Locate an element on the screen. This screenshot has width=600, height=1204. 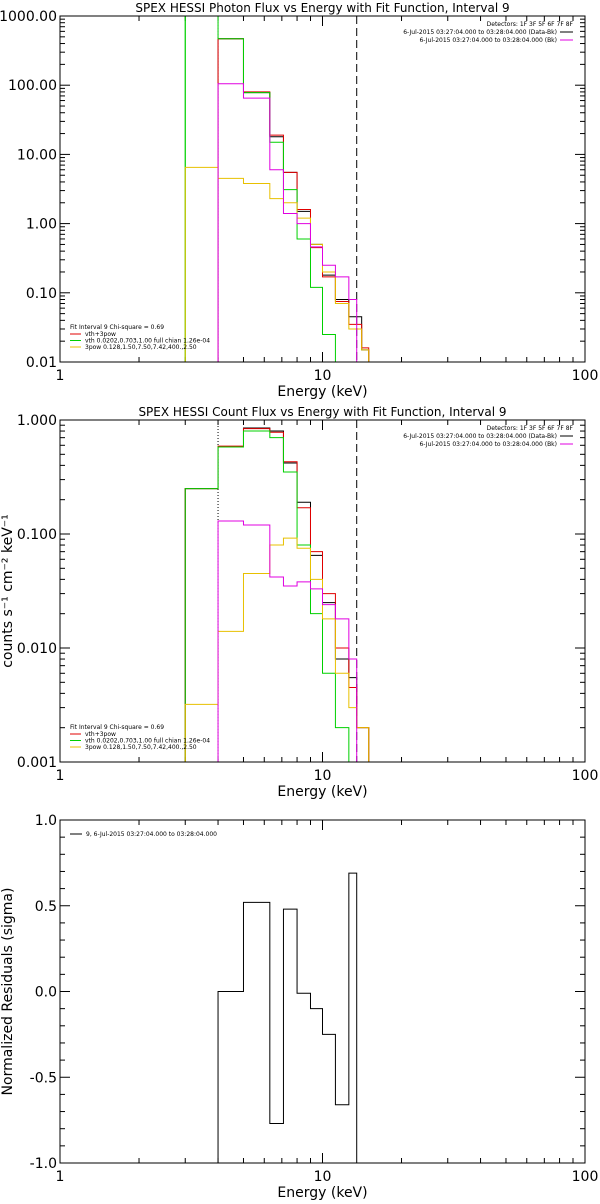
series-line-residuals is located at coordinates (287, 1017).